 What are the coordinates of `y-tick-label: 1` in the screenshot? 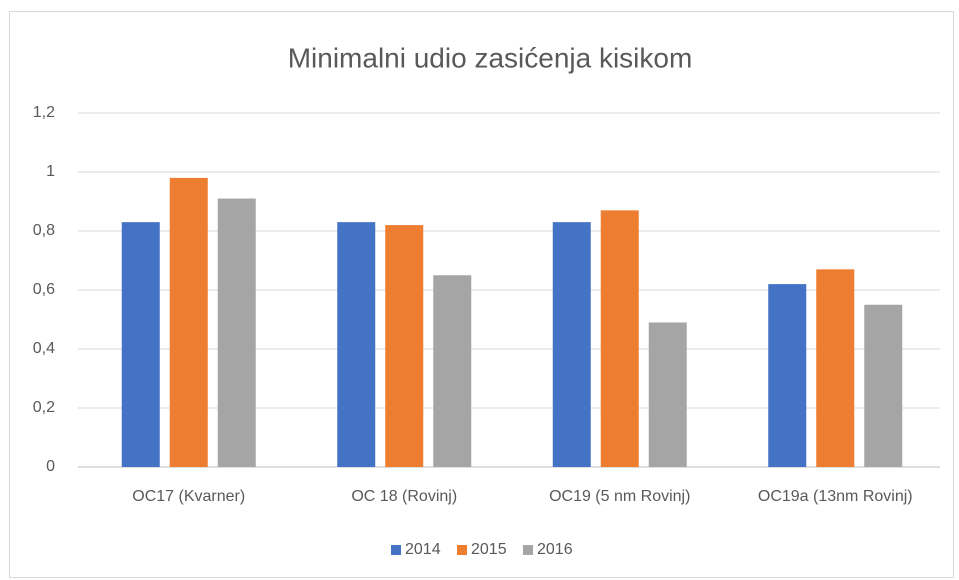 It's located at (50, 171).